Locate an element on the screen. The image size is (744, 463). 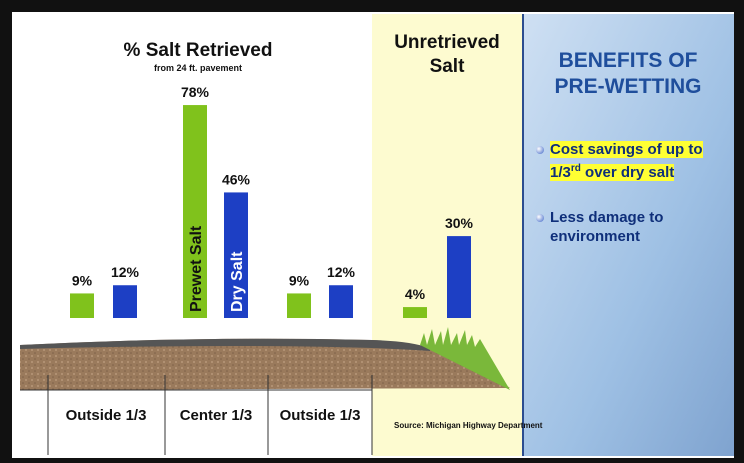
panel-title-line: PRE-WETTING is located at coordinates (628, 86).